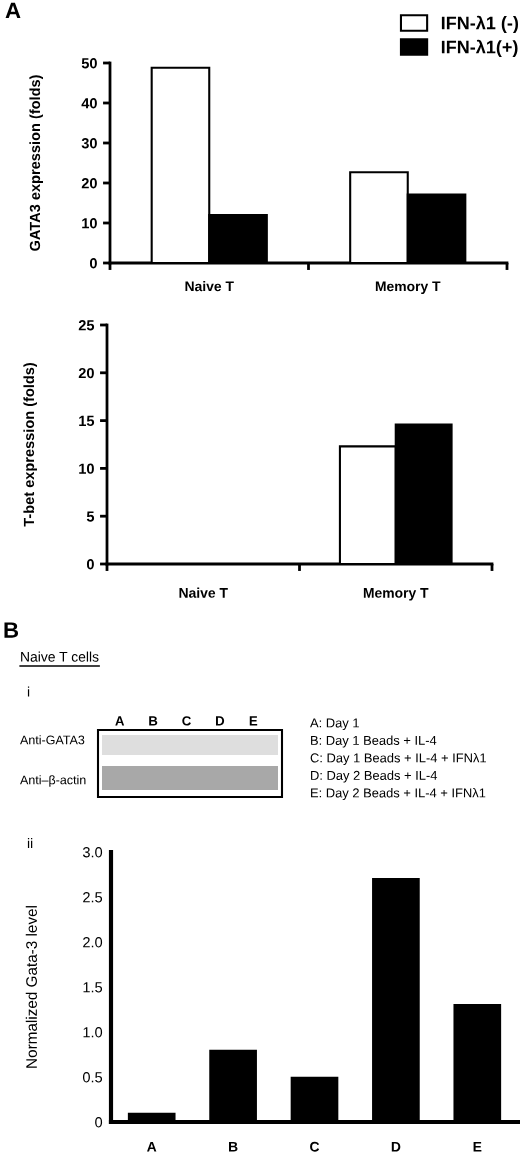  I want to click on text: A: Day 1, so click(334, 724).